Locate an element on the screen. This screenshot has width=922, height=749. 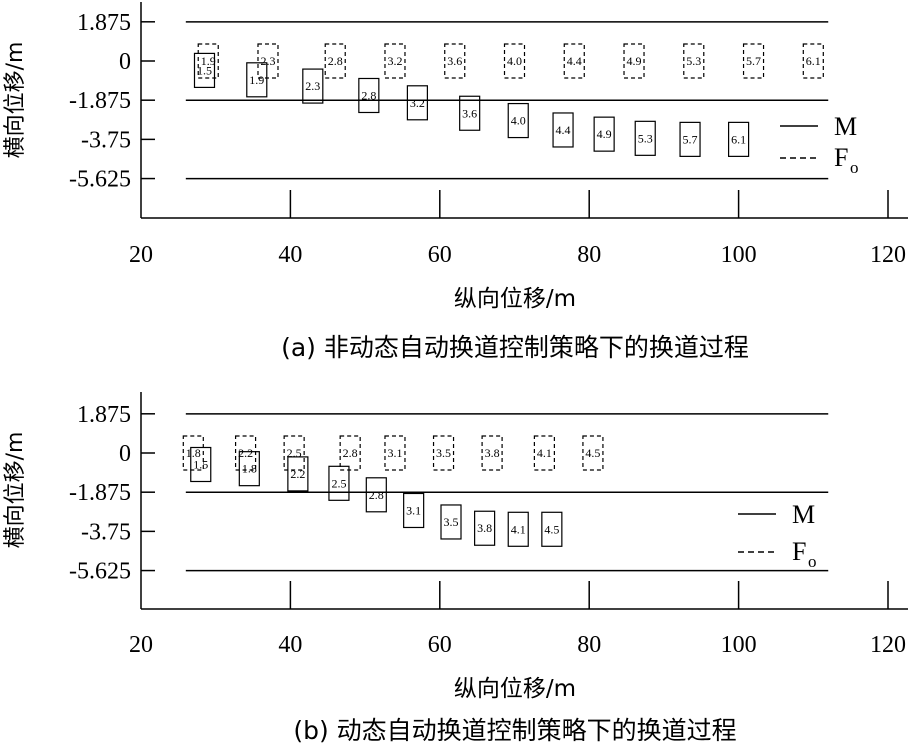
following-vehicle-label: 3.8 is located at coordinates (492, 453).